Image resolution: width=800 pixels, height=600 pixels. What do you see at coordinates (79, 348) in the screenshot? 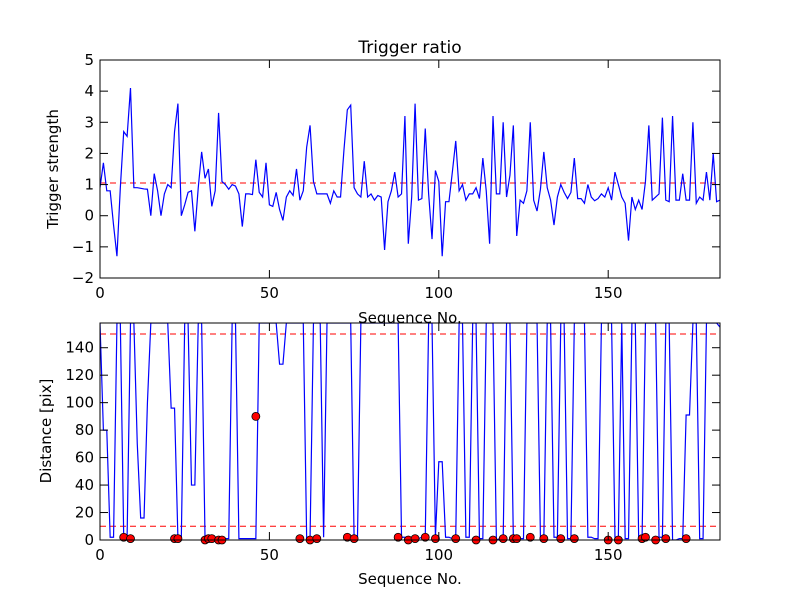
I see `chart-bottom-ytick-label: 140` at bounding box center [79, 348].